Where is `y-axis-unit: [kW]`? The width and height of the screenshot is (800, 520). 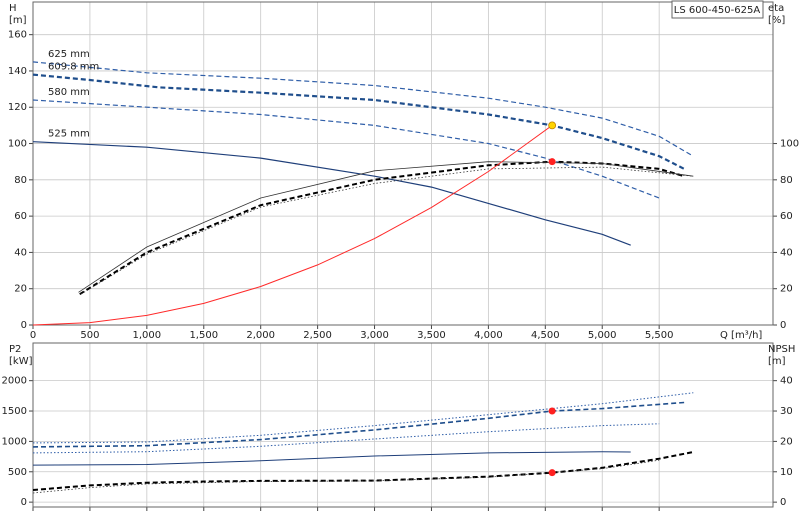 y-axis-unit: [kW] is located at coordinates (21, 361).